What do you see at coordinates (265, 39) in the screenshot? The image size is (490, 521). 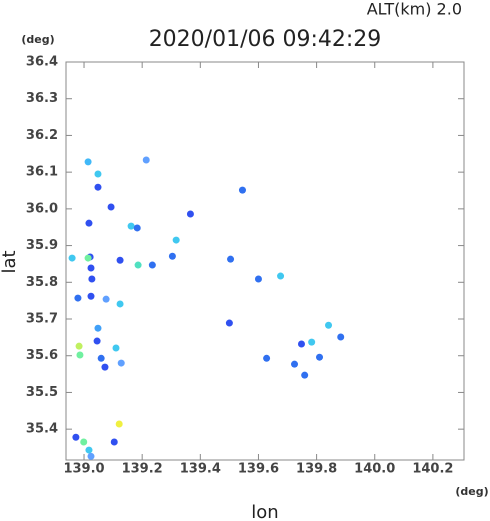 I see `chart-title: 2020/01/06 09:42:29` at bounding box center [265, 39].